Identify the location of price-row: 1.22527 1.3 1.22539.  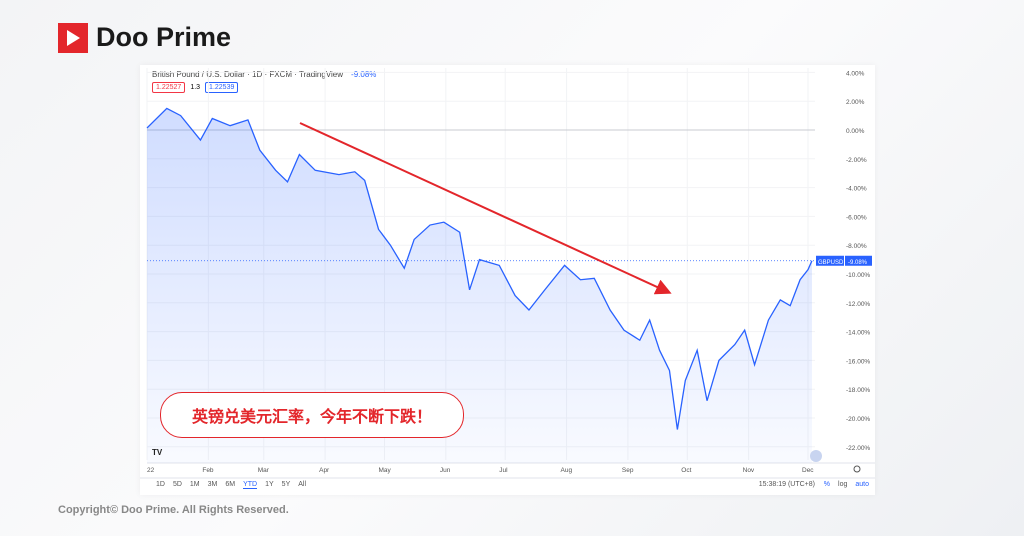
(195, 87).